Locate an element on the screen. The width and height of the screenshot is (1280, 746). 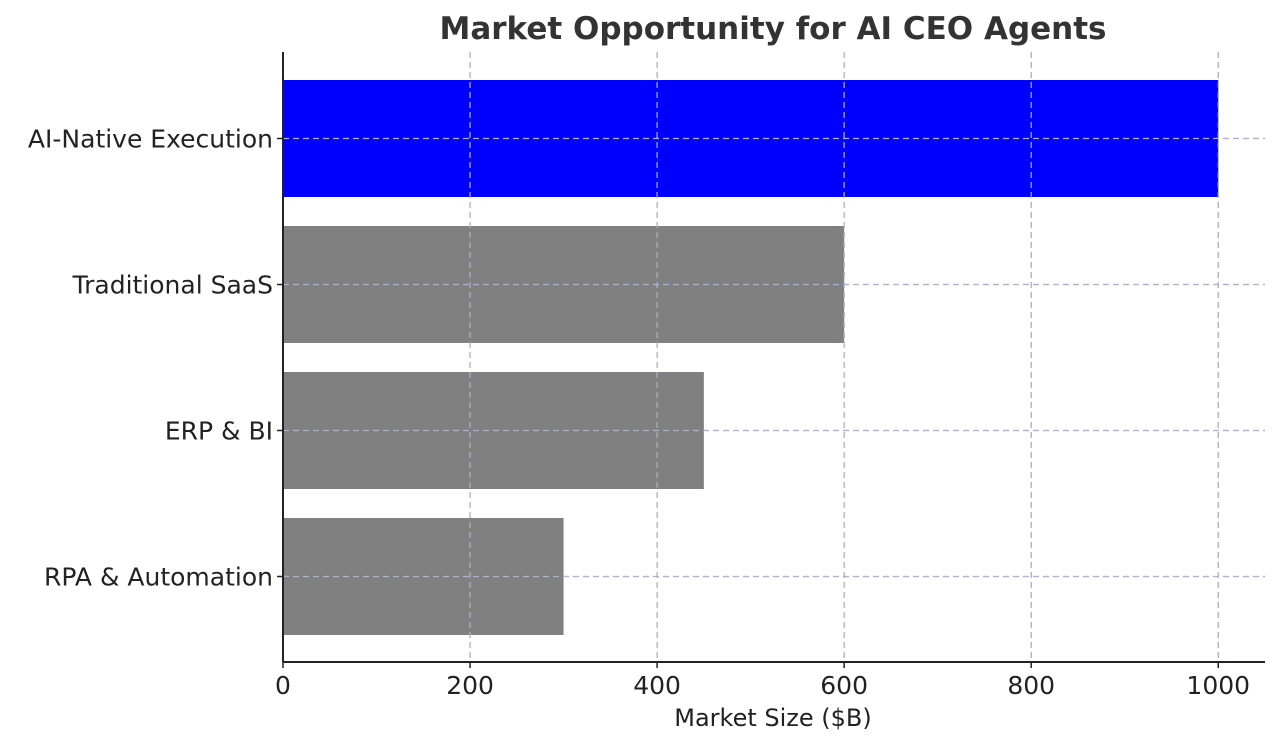
category-label-2: Traditional SaaS is located at coordinates (173, 285).